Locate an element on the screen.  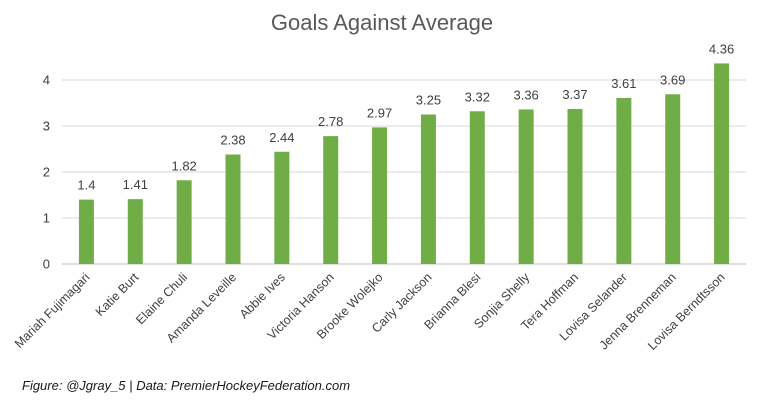
data-label: 4.36 is located at coordinates (721, 48).